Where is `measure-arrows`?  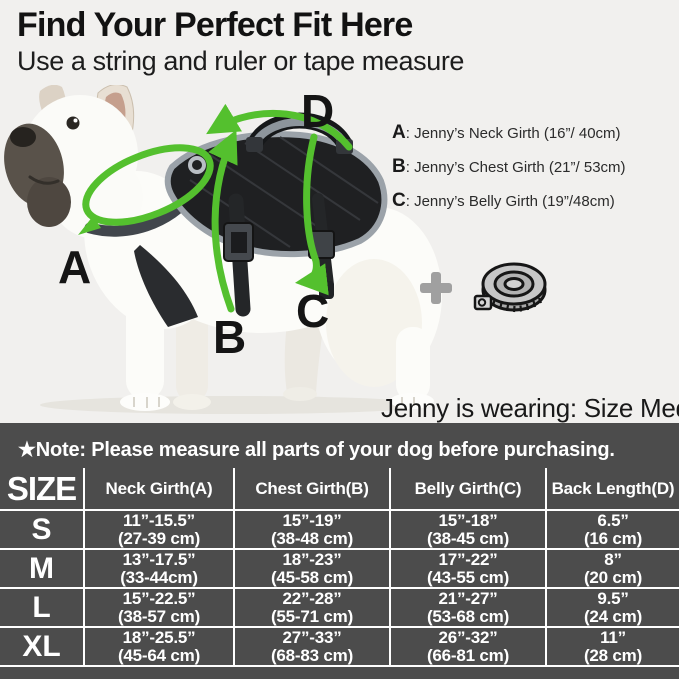 measure-arrows is located at coordinates (215, 208).